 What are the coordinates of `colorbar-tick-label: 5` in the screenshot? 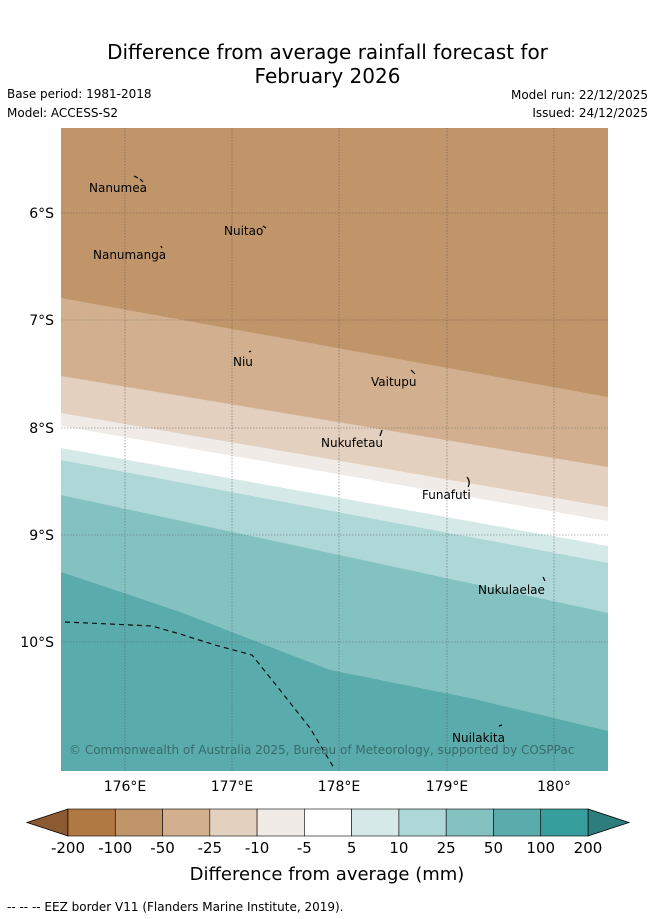 It's located at (352, 848).